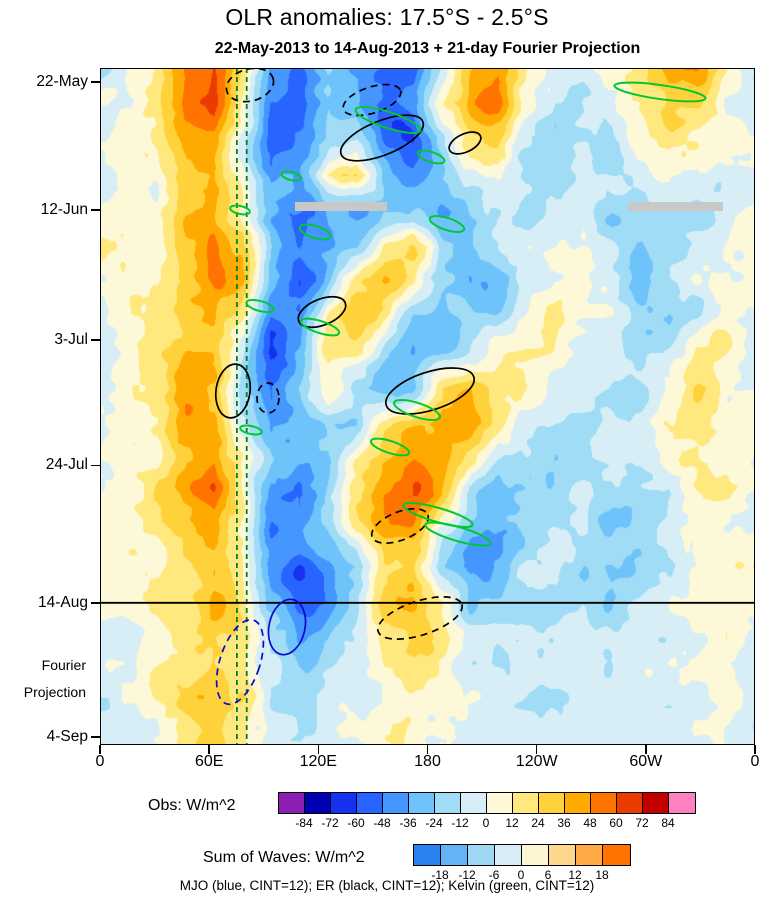 This screenshot has height=899, width=774. I want to click on x-tick-label: 120W, so click(536, 761).